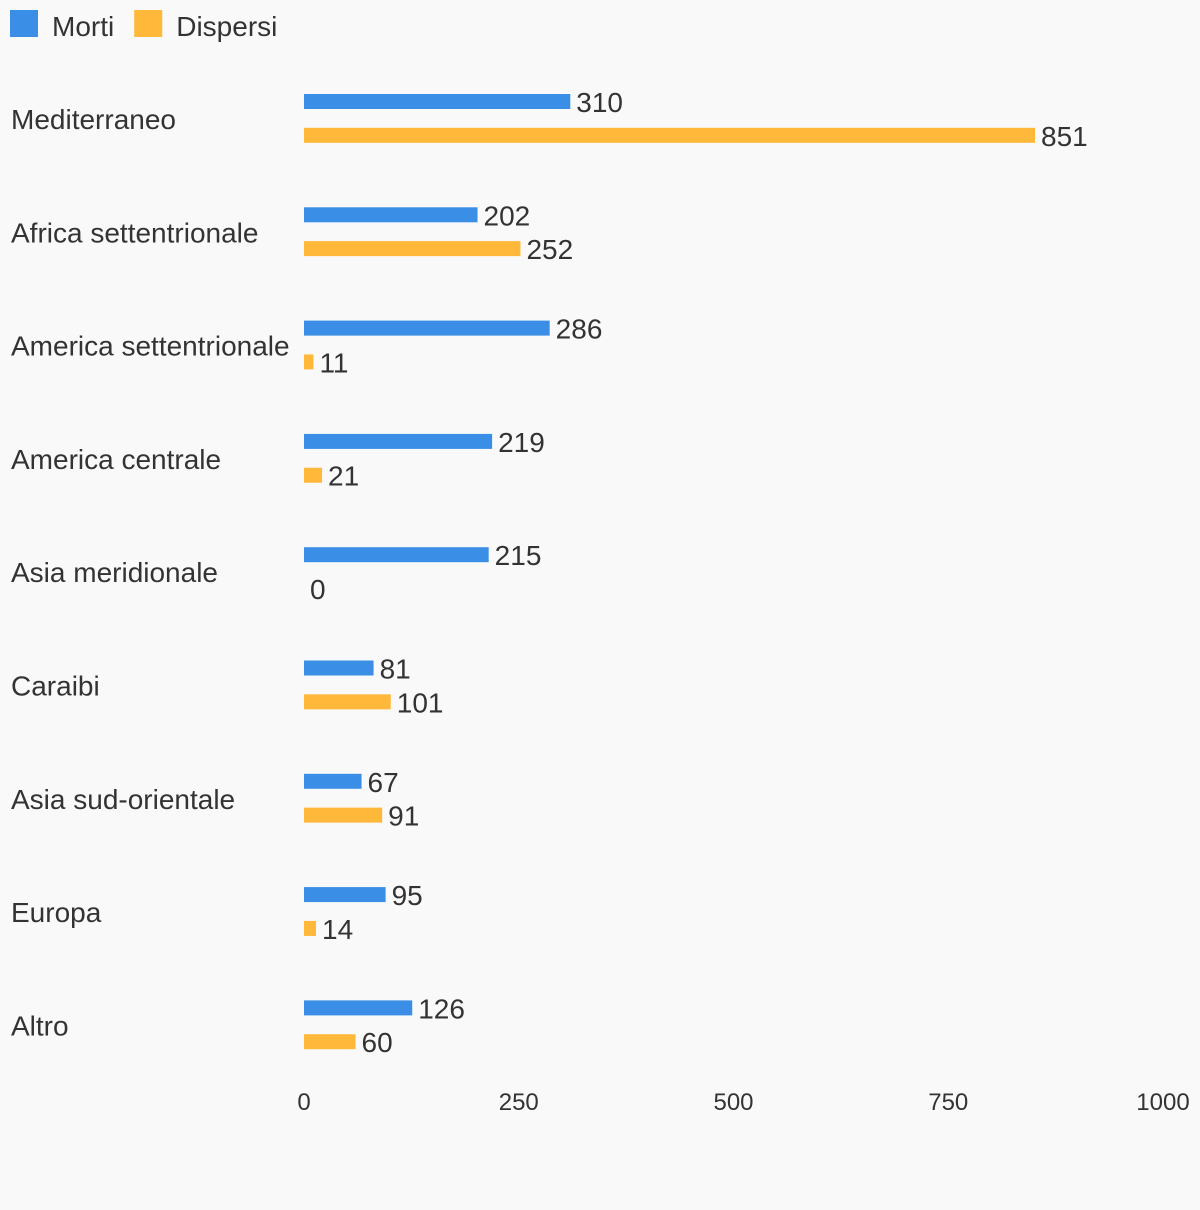  Describe the element at coordinates (55, 686) in the screenshot. I see `category-label: Caraibi` at that location.